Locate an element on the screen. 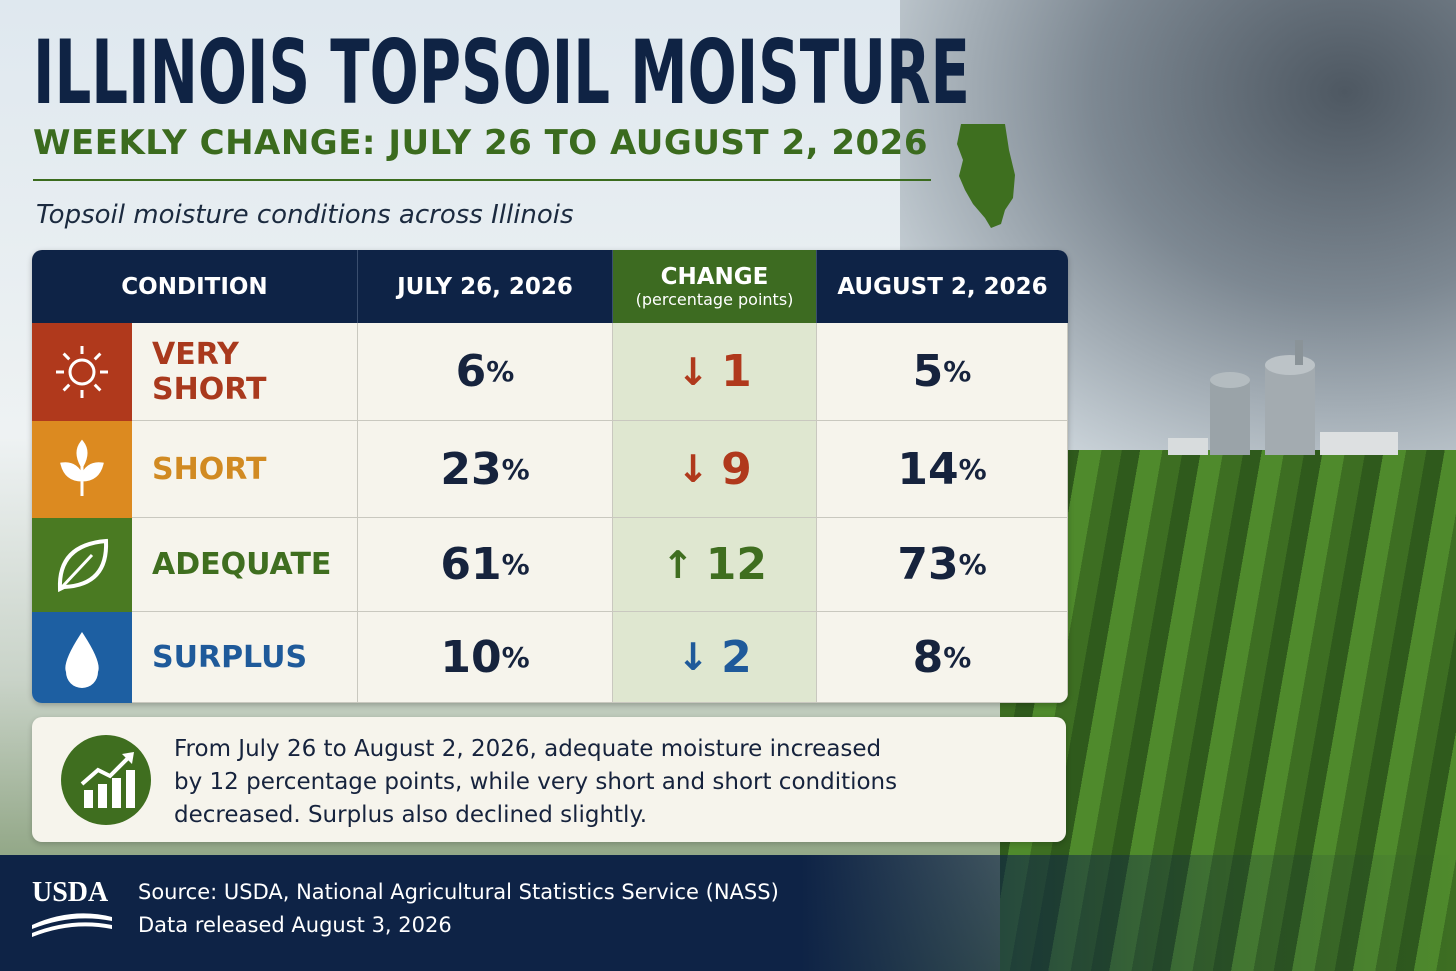 This screenshot has width=1456, height=971. value-number: 8 is located at coordinates (928, 657).